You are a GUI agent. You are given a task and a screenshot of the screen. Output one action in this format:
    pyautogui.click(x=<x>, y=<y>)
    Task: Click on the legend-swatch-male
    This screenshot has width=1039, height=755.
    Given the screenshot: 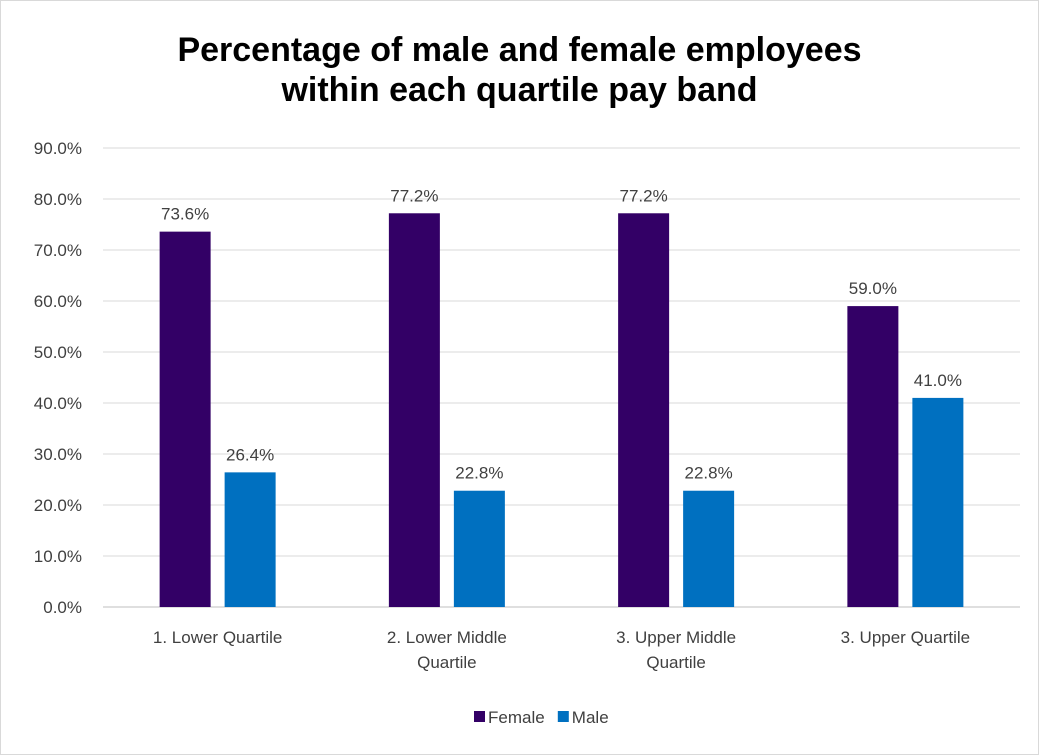 What is the action you would take?
    pyautogui.click(x=563, y=716)
    